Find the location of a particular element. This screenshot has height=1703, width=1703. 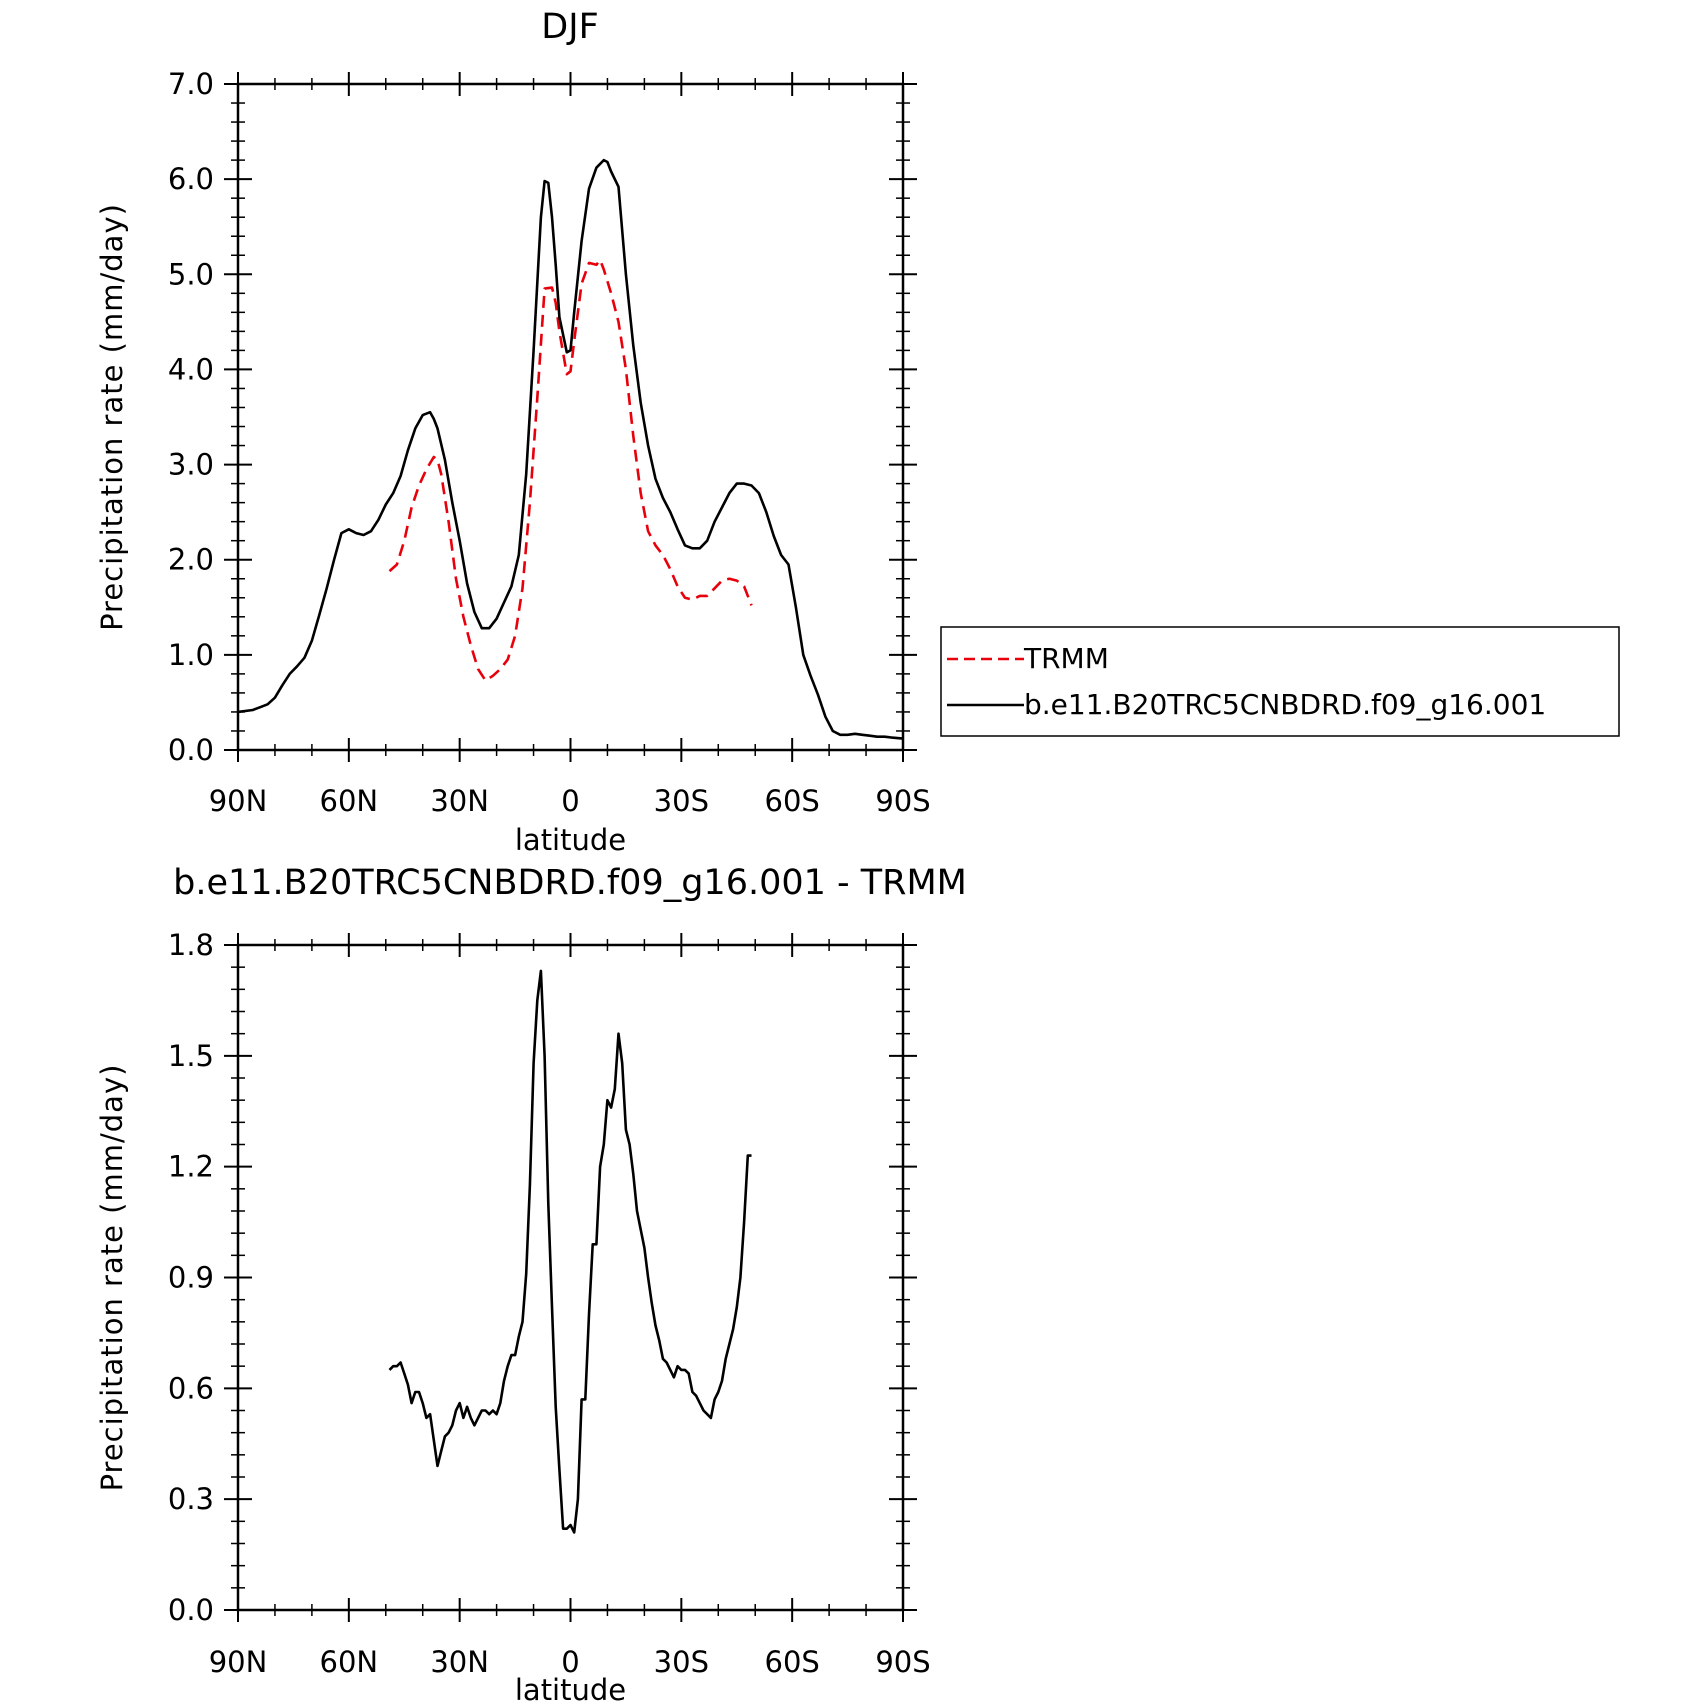

y-tick-label: 5.0 is located at coordinates (191, 274).